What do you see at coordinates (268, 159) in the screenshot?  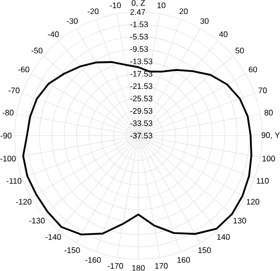 I see `spoke-label: 100` at bounding box center [268, 159].